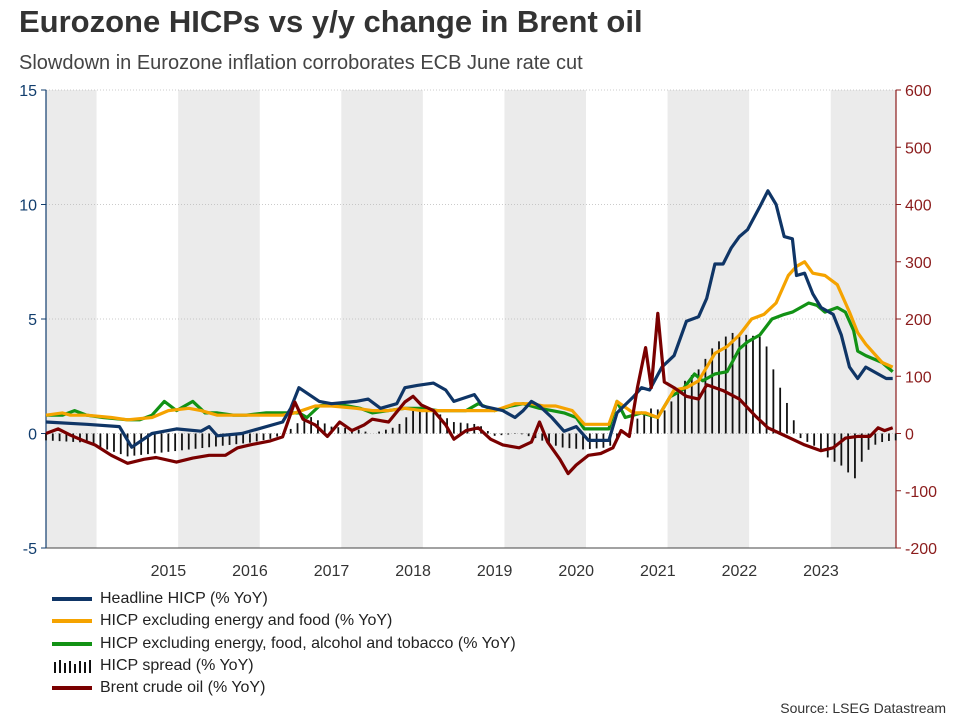 The height and width of the screenshot is (720, 960). I want to click on right-tick-label-0: -200, so click(921, 549).